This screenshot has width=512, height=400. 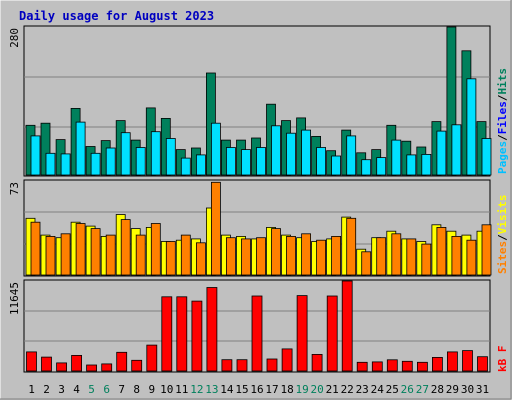 I want to click on x-tick-label: 16, so click(x=256, y=389).